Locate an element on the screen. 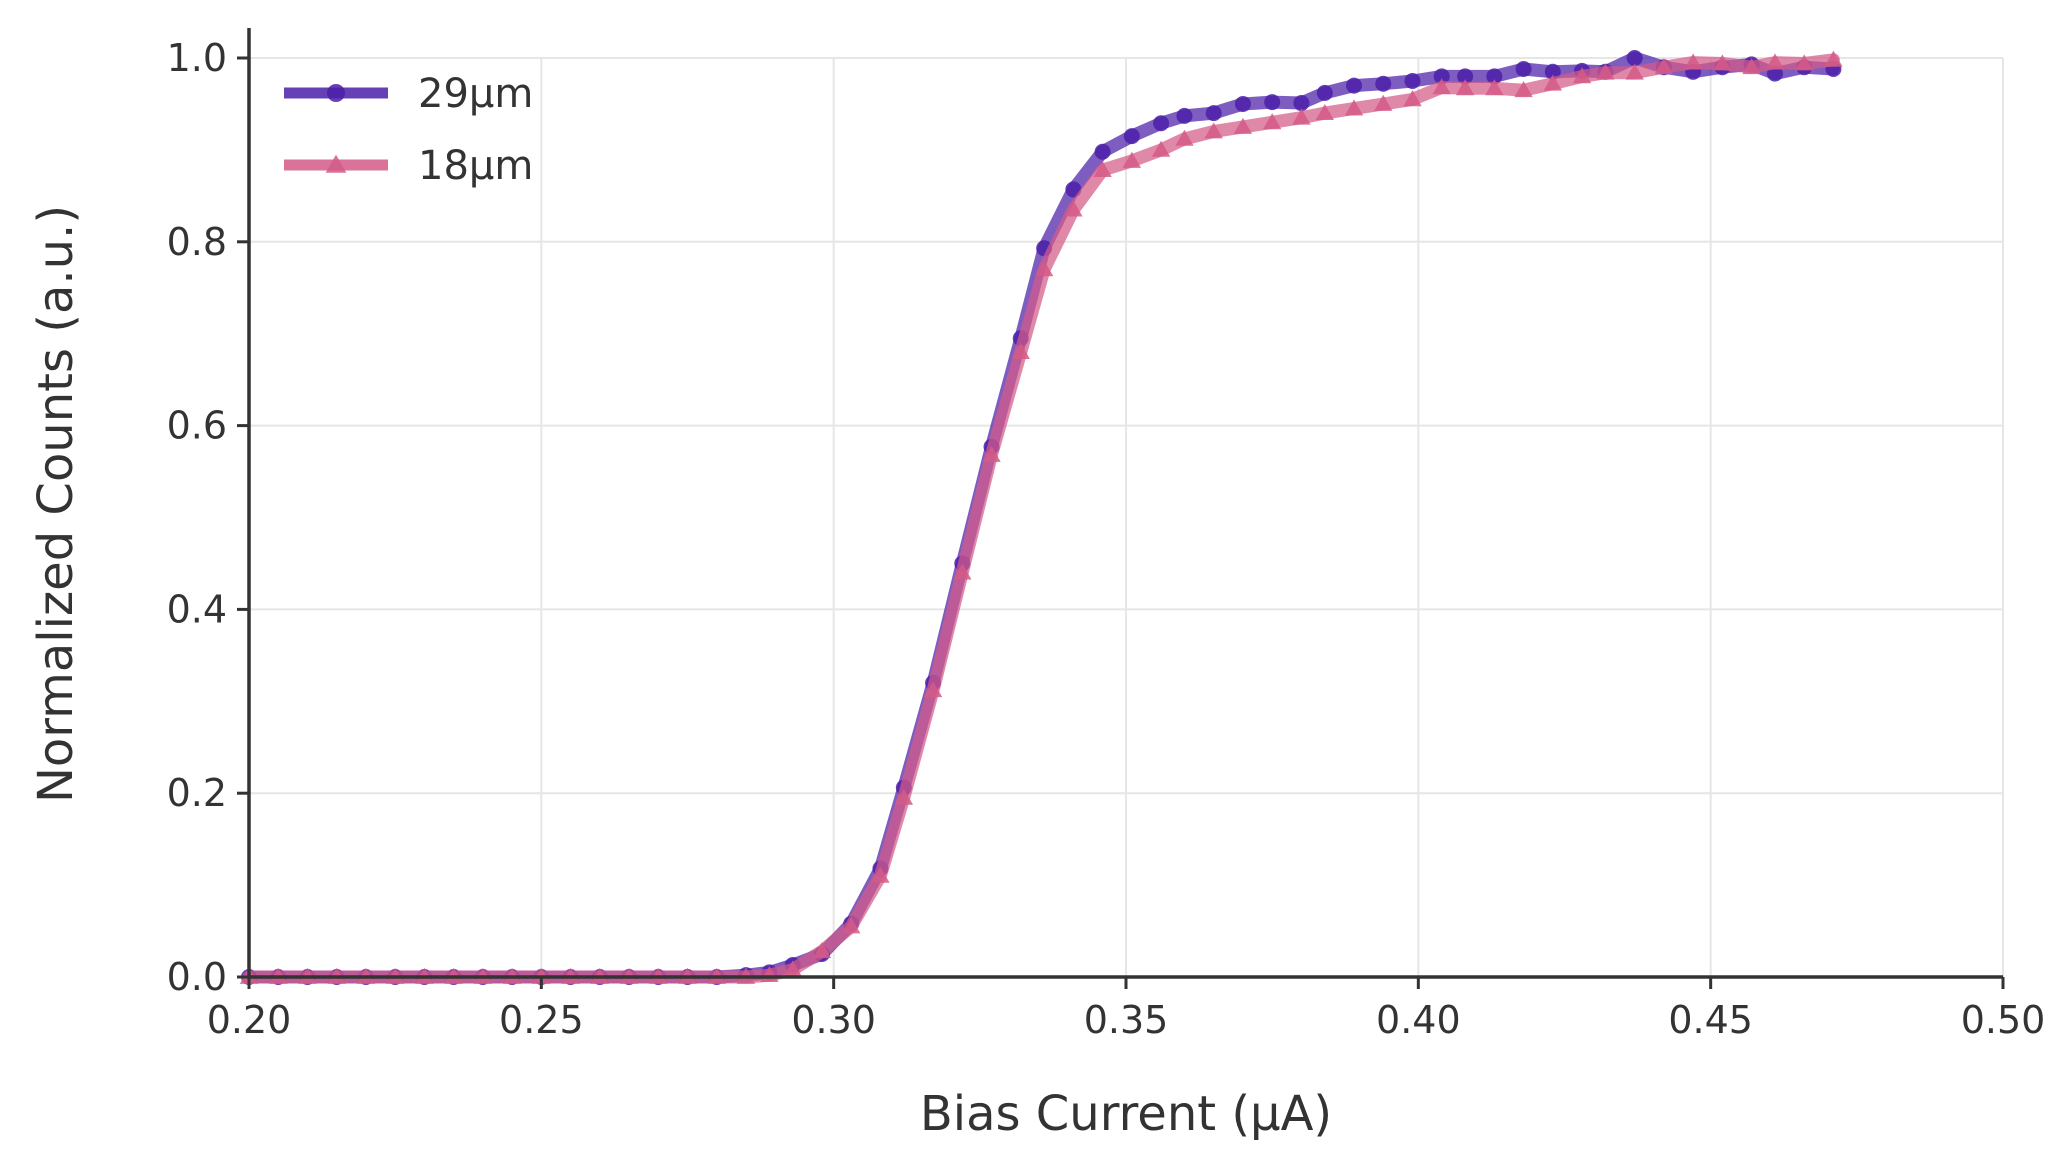  x-tick-label: 0.40 is located at coordinates (1418, 1020).